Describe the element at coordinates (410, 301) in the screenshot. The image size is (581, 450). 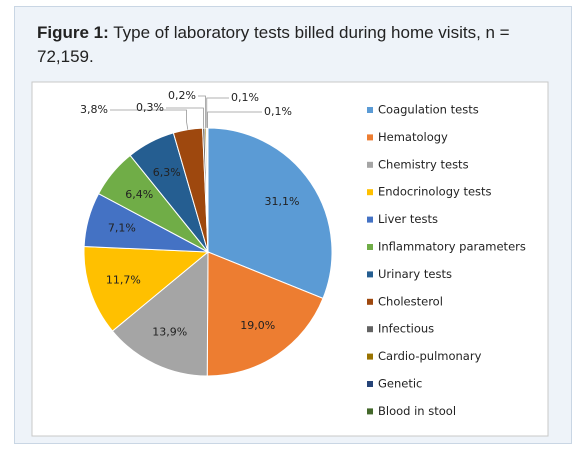
I see `legend-label: Cholesterol` at that location.